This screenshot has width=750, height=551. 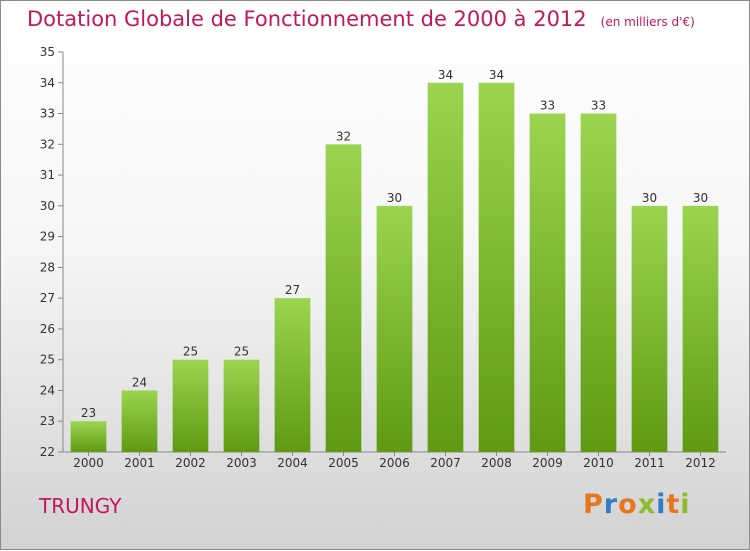 I want to click on chart-unit: (en milliers d'€), so click(x=647, y=22).